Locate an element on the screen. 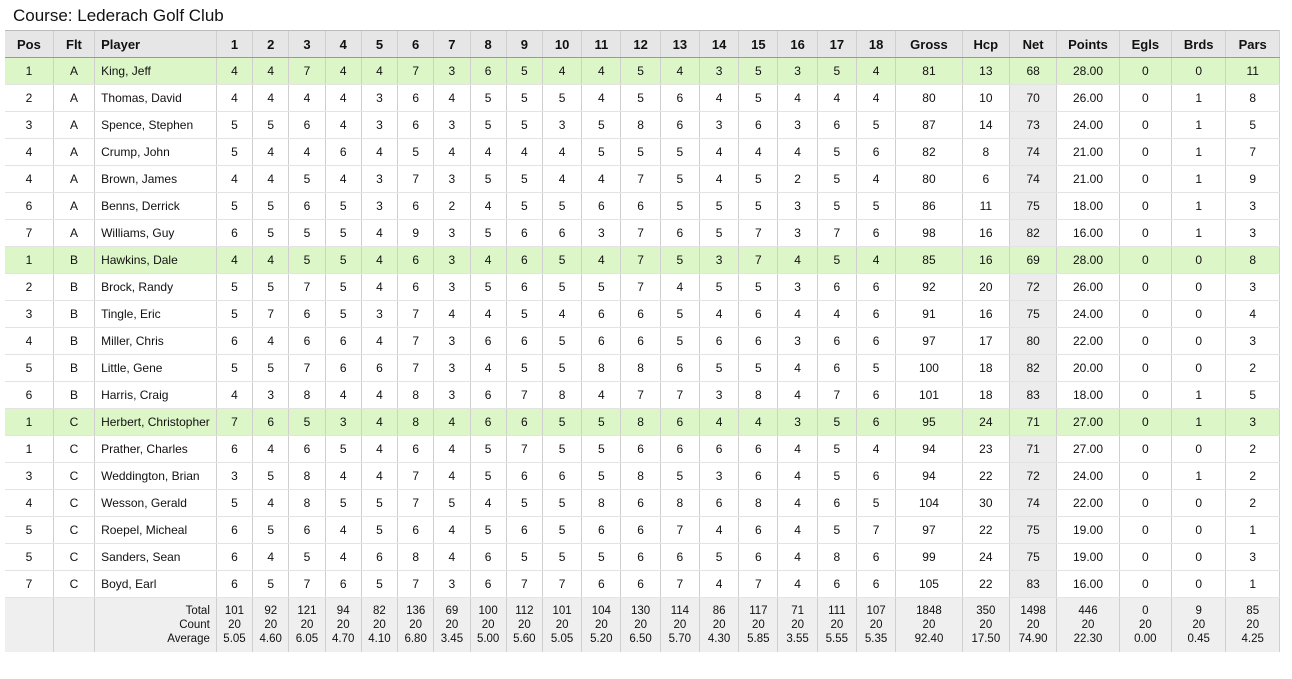 The image size is (1292, 679). hole-14-score: 4 is located at coordinates (718, 98).